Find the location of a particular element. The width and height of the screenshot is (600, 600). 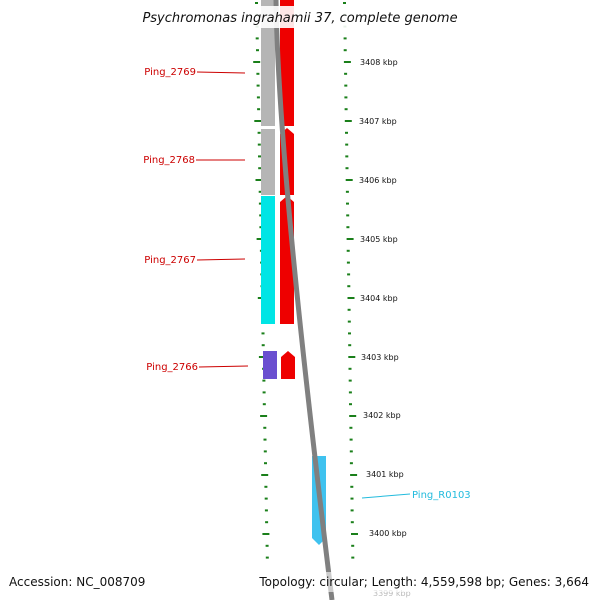

feature-blocks is located at coordinates (269, 189).